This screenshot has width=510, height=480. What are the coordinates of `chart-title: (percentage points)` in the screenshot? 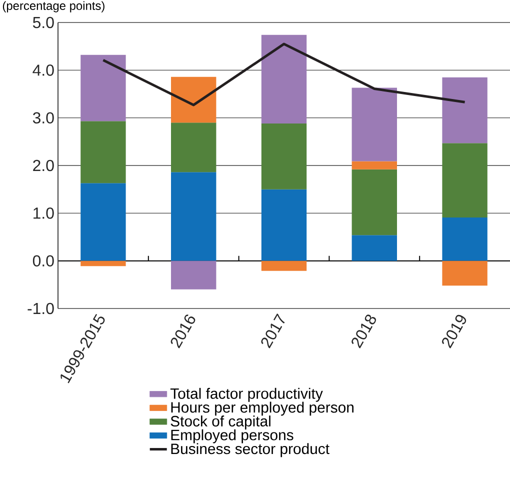 It's located at (53, 6).